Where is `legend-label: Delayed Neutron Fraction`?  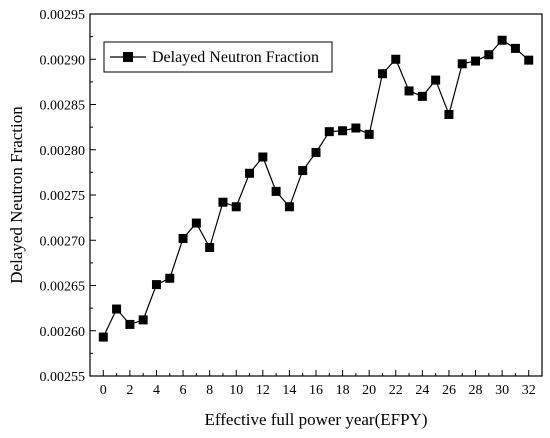 legend-label: Delayed Neutron Fraction is located at coordinates (235, 57).